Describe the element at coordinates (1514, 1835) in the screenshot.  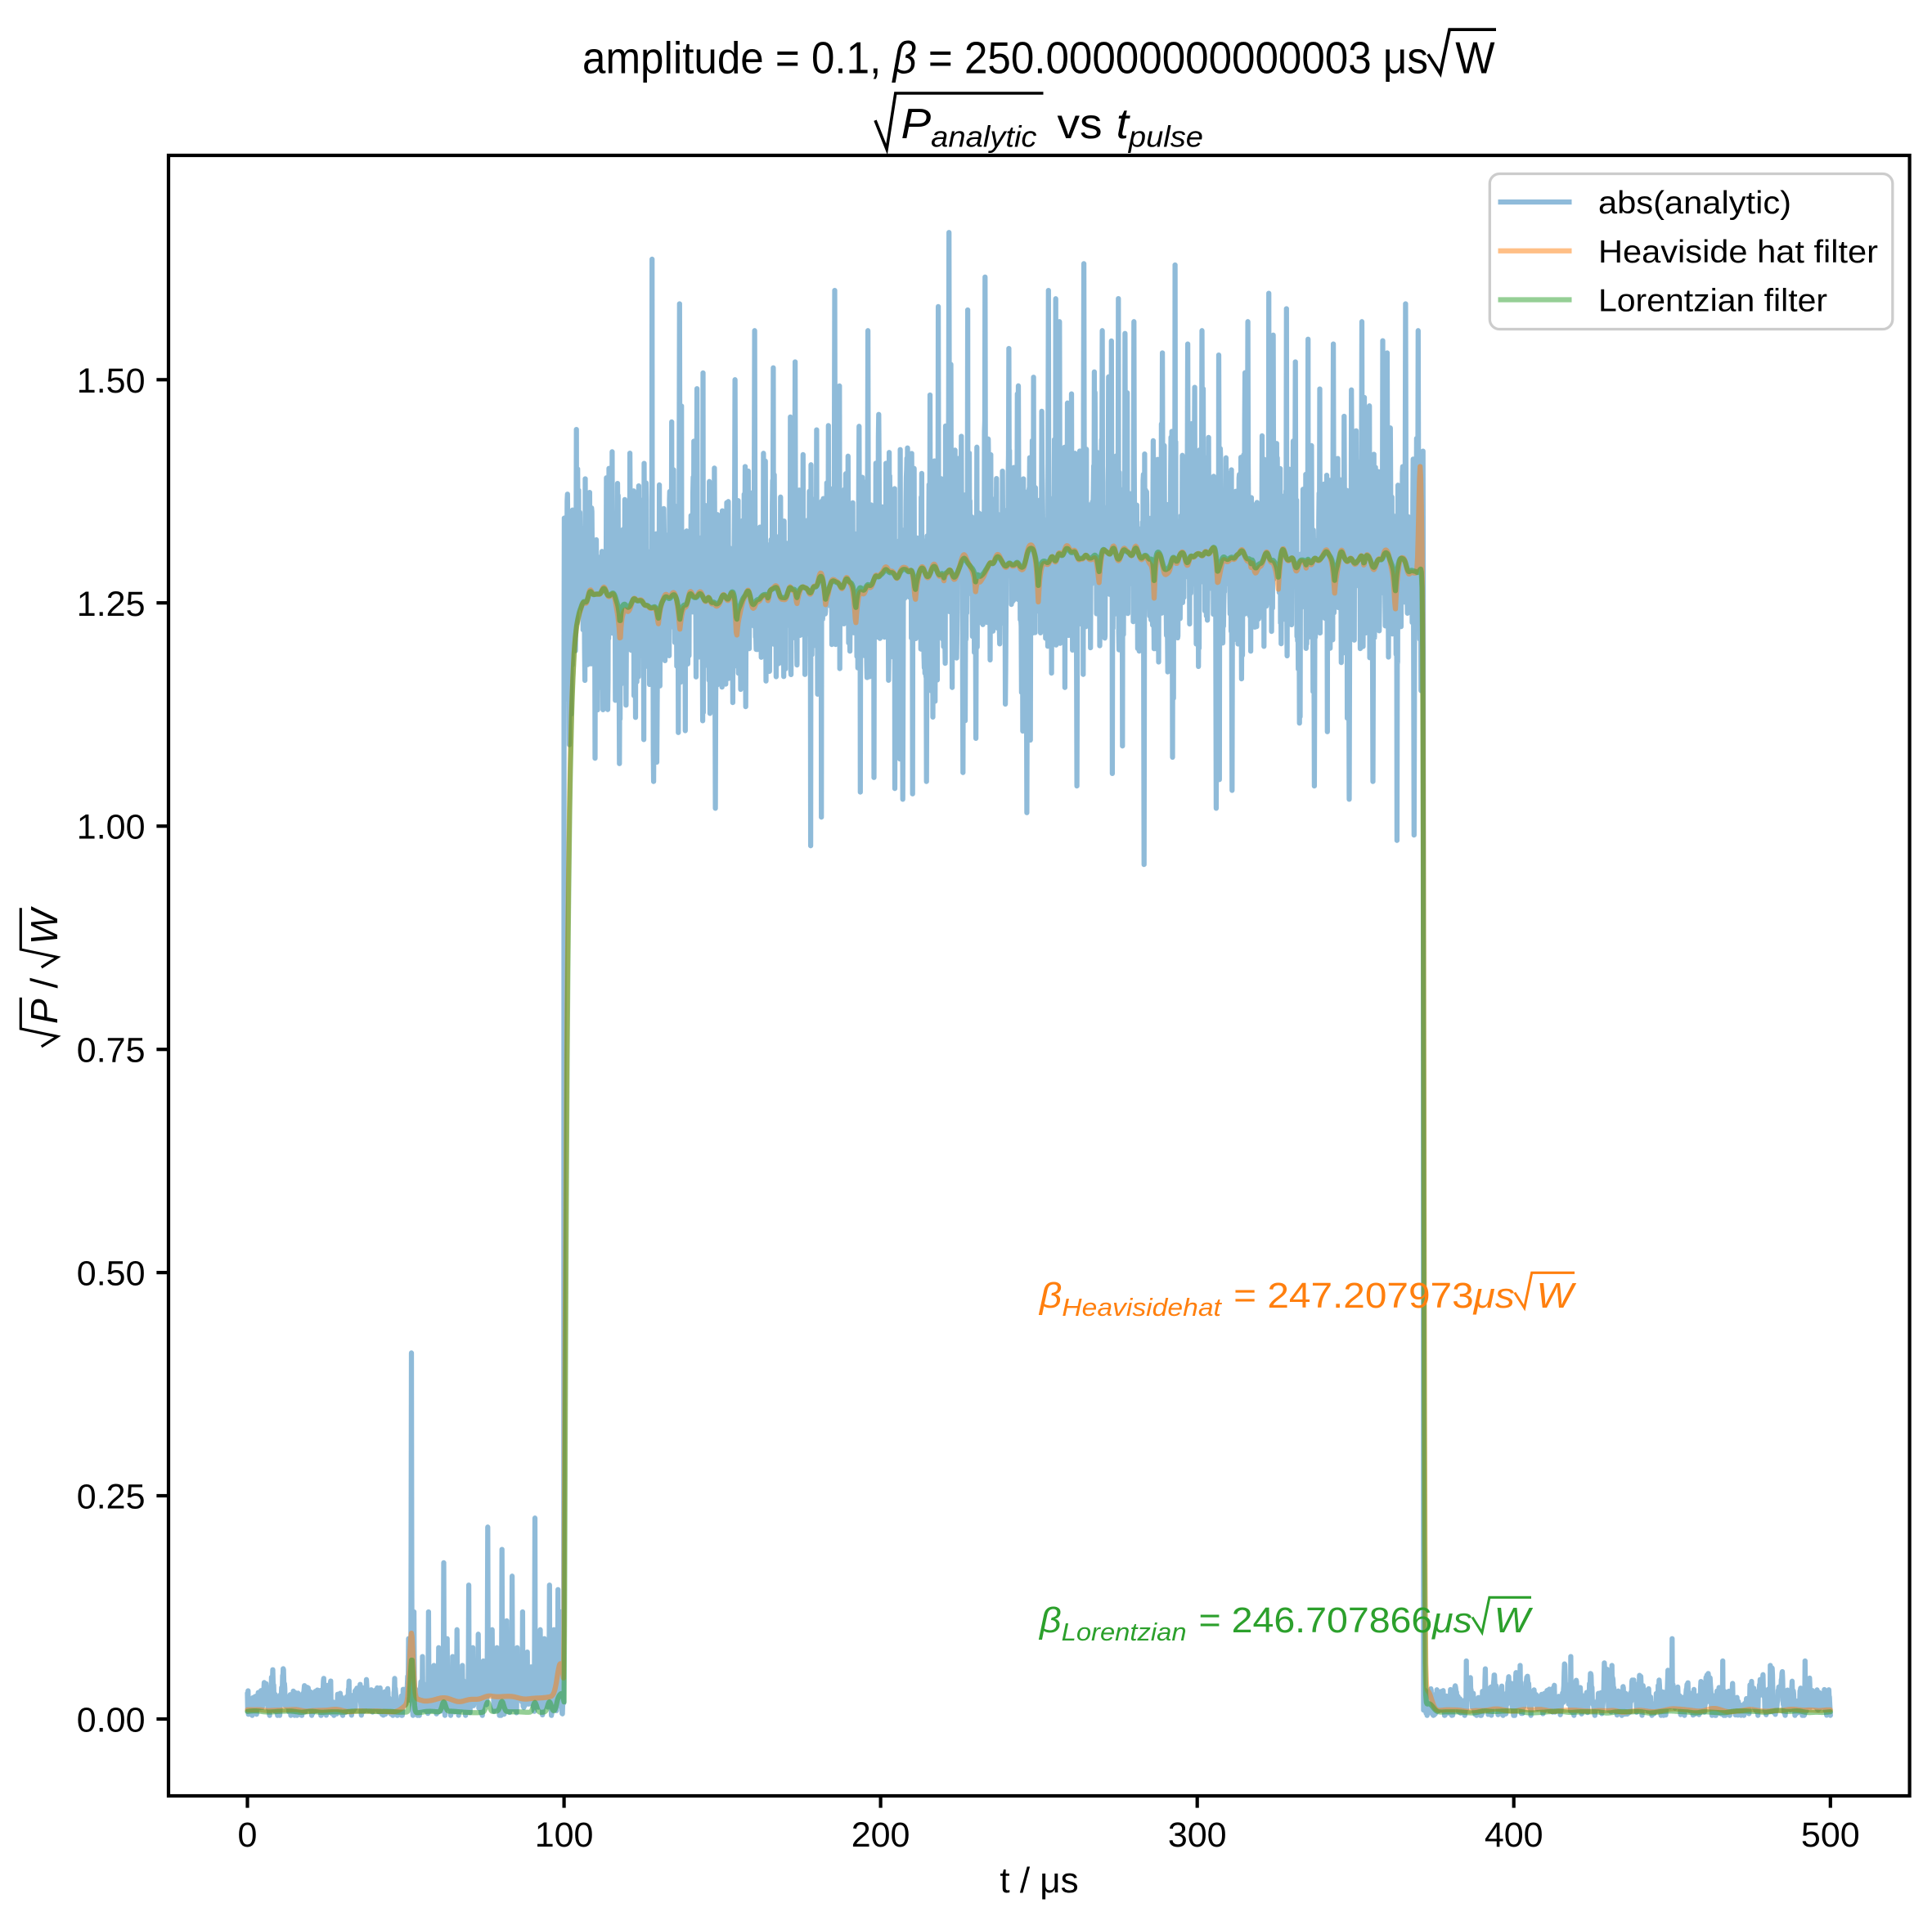
I see `svg-text: 400` at that location.